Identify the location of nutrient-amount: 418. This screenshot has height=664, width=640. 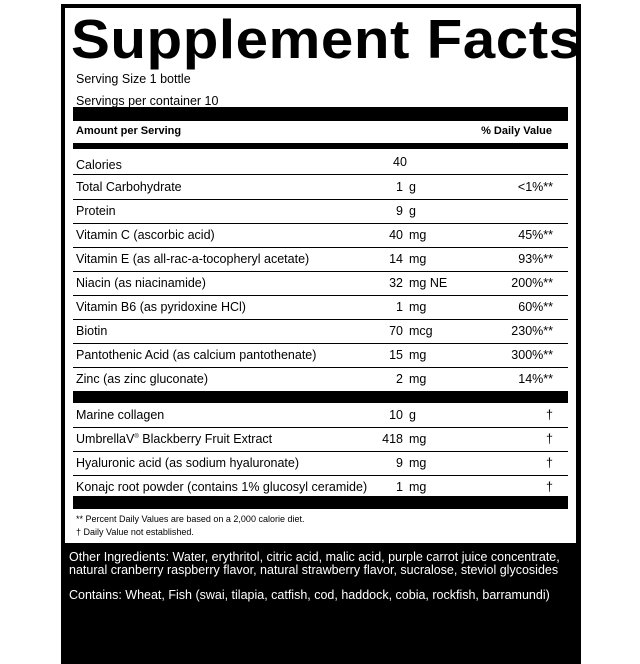
(392, 439).